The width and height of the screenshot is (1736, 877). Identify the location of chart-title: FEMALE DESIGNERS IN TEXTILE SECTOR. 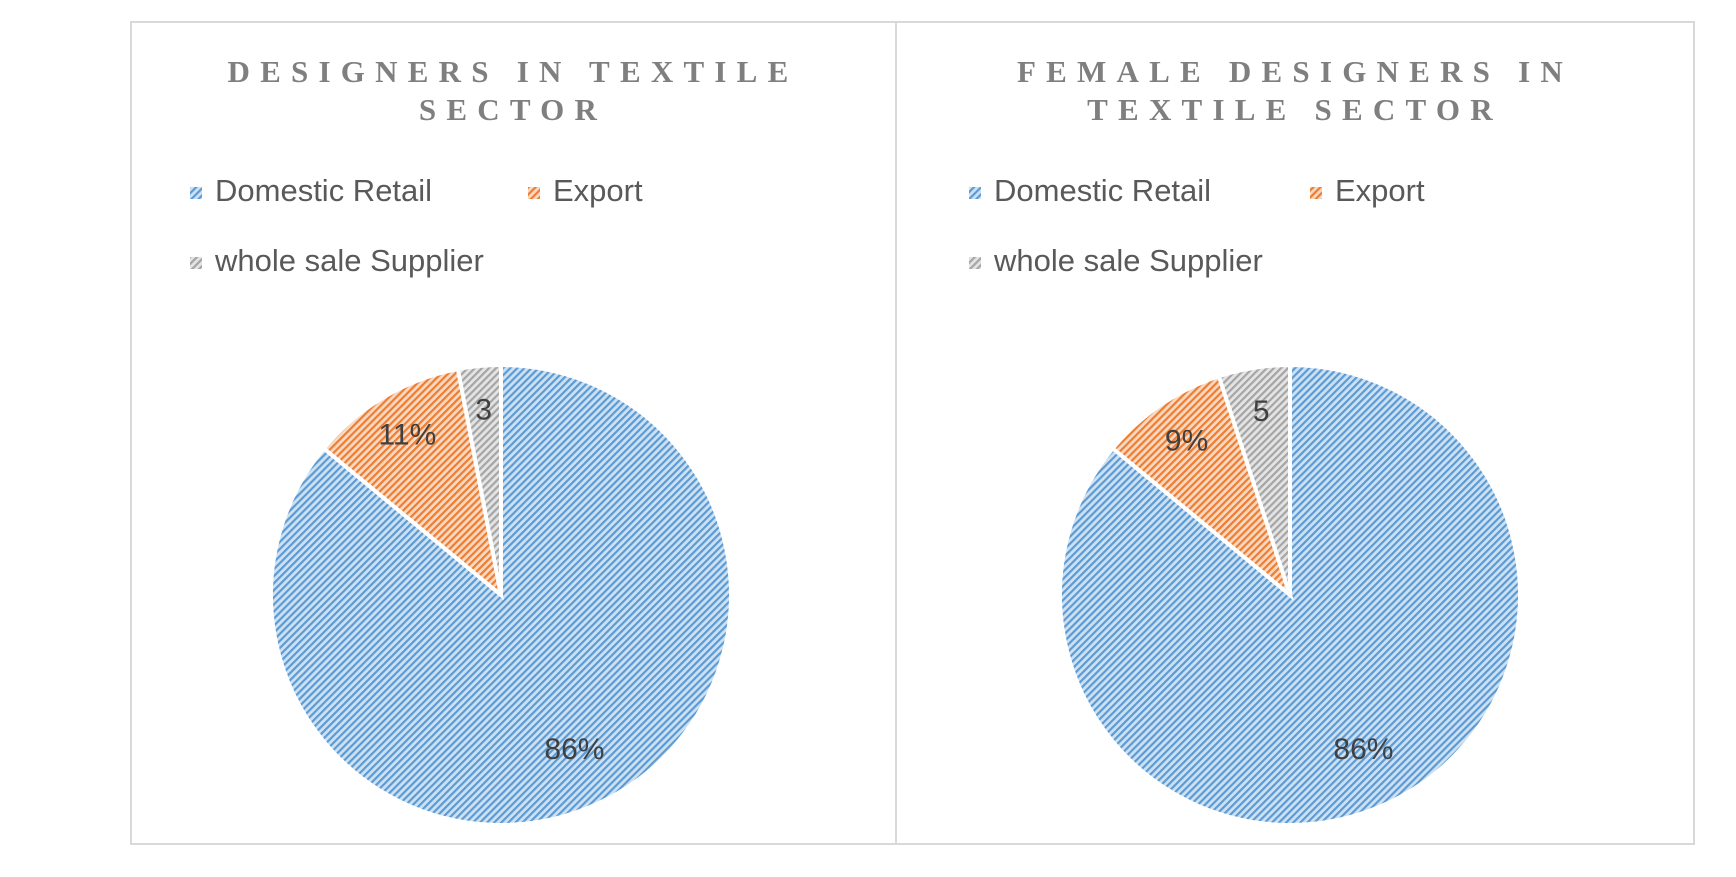
(1295, 90).